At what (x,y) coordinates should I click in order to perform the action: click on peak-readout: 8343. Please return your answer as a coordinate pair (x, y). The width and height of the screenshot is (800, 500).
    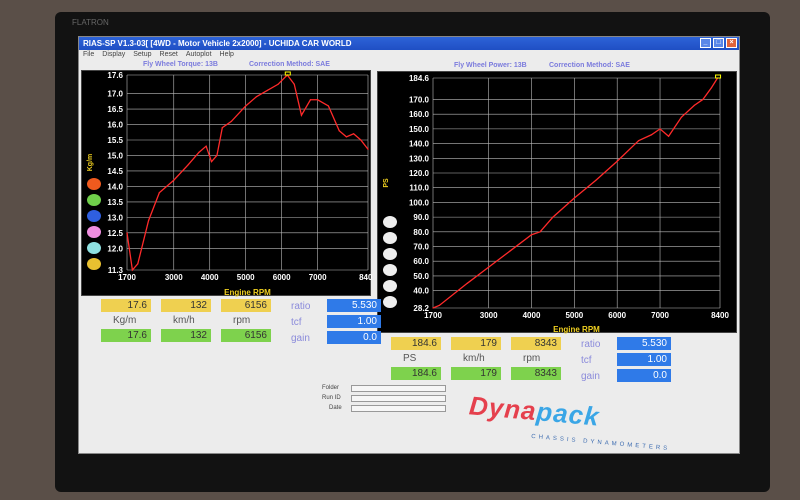
    Looking at the image, I should click on (536, 343).